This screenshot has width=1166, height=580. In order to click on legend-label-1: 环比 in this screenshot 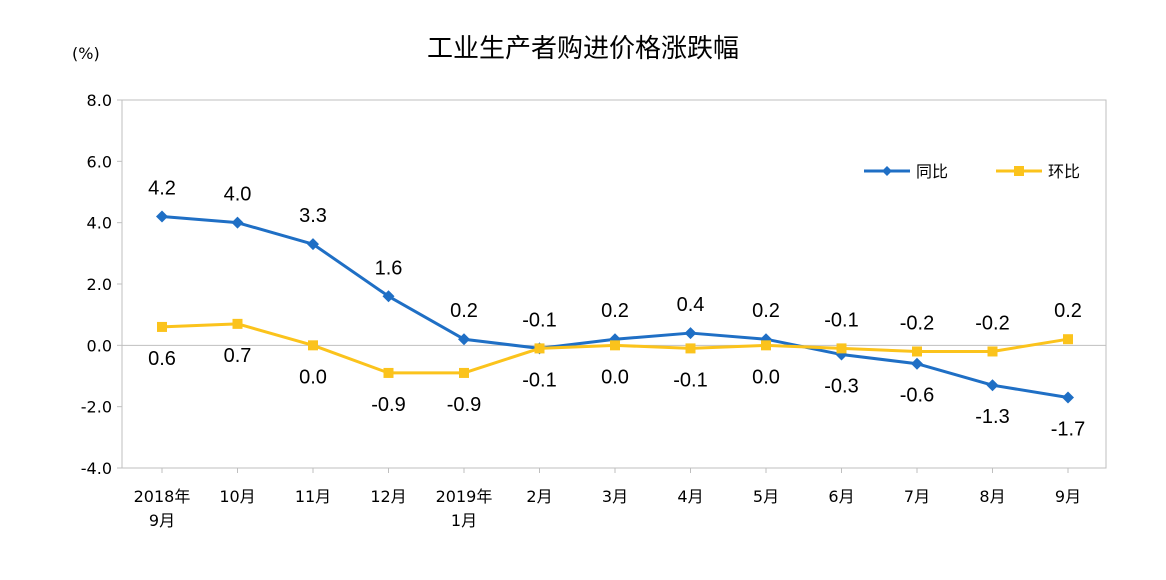, I will do `click(1064, 171)`.